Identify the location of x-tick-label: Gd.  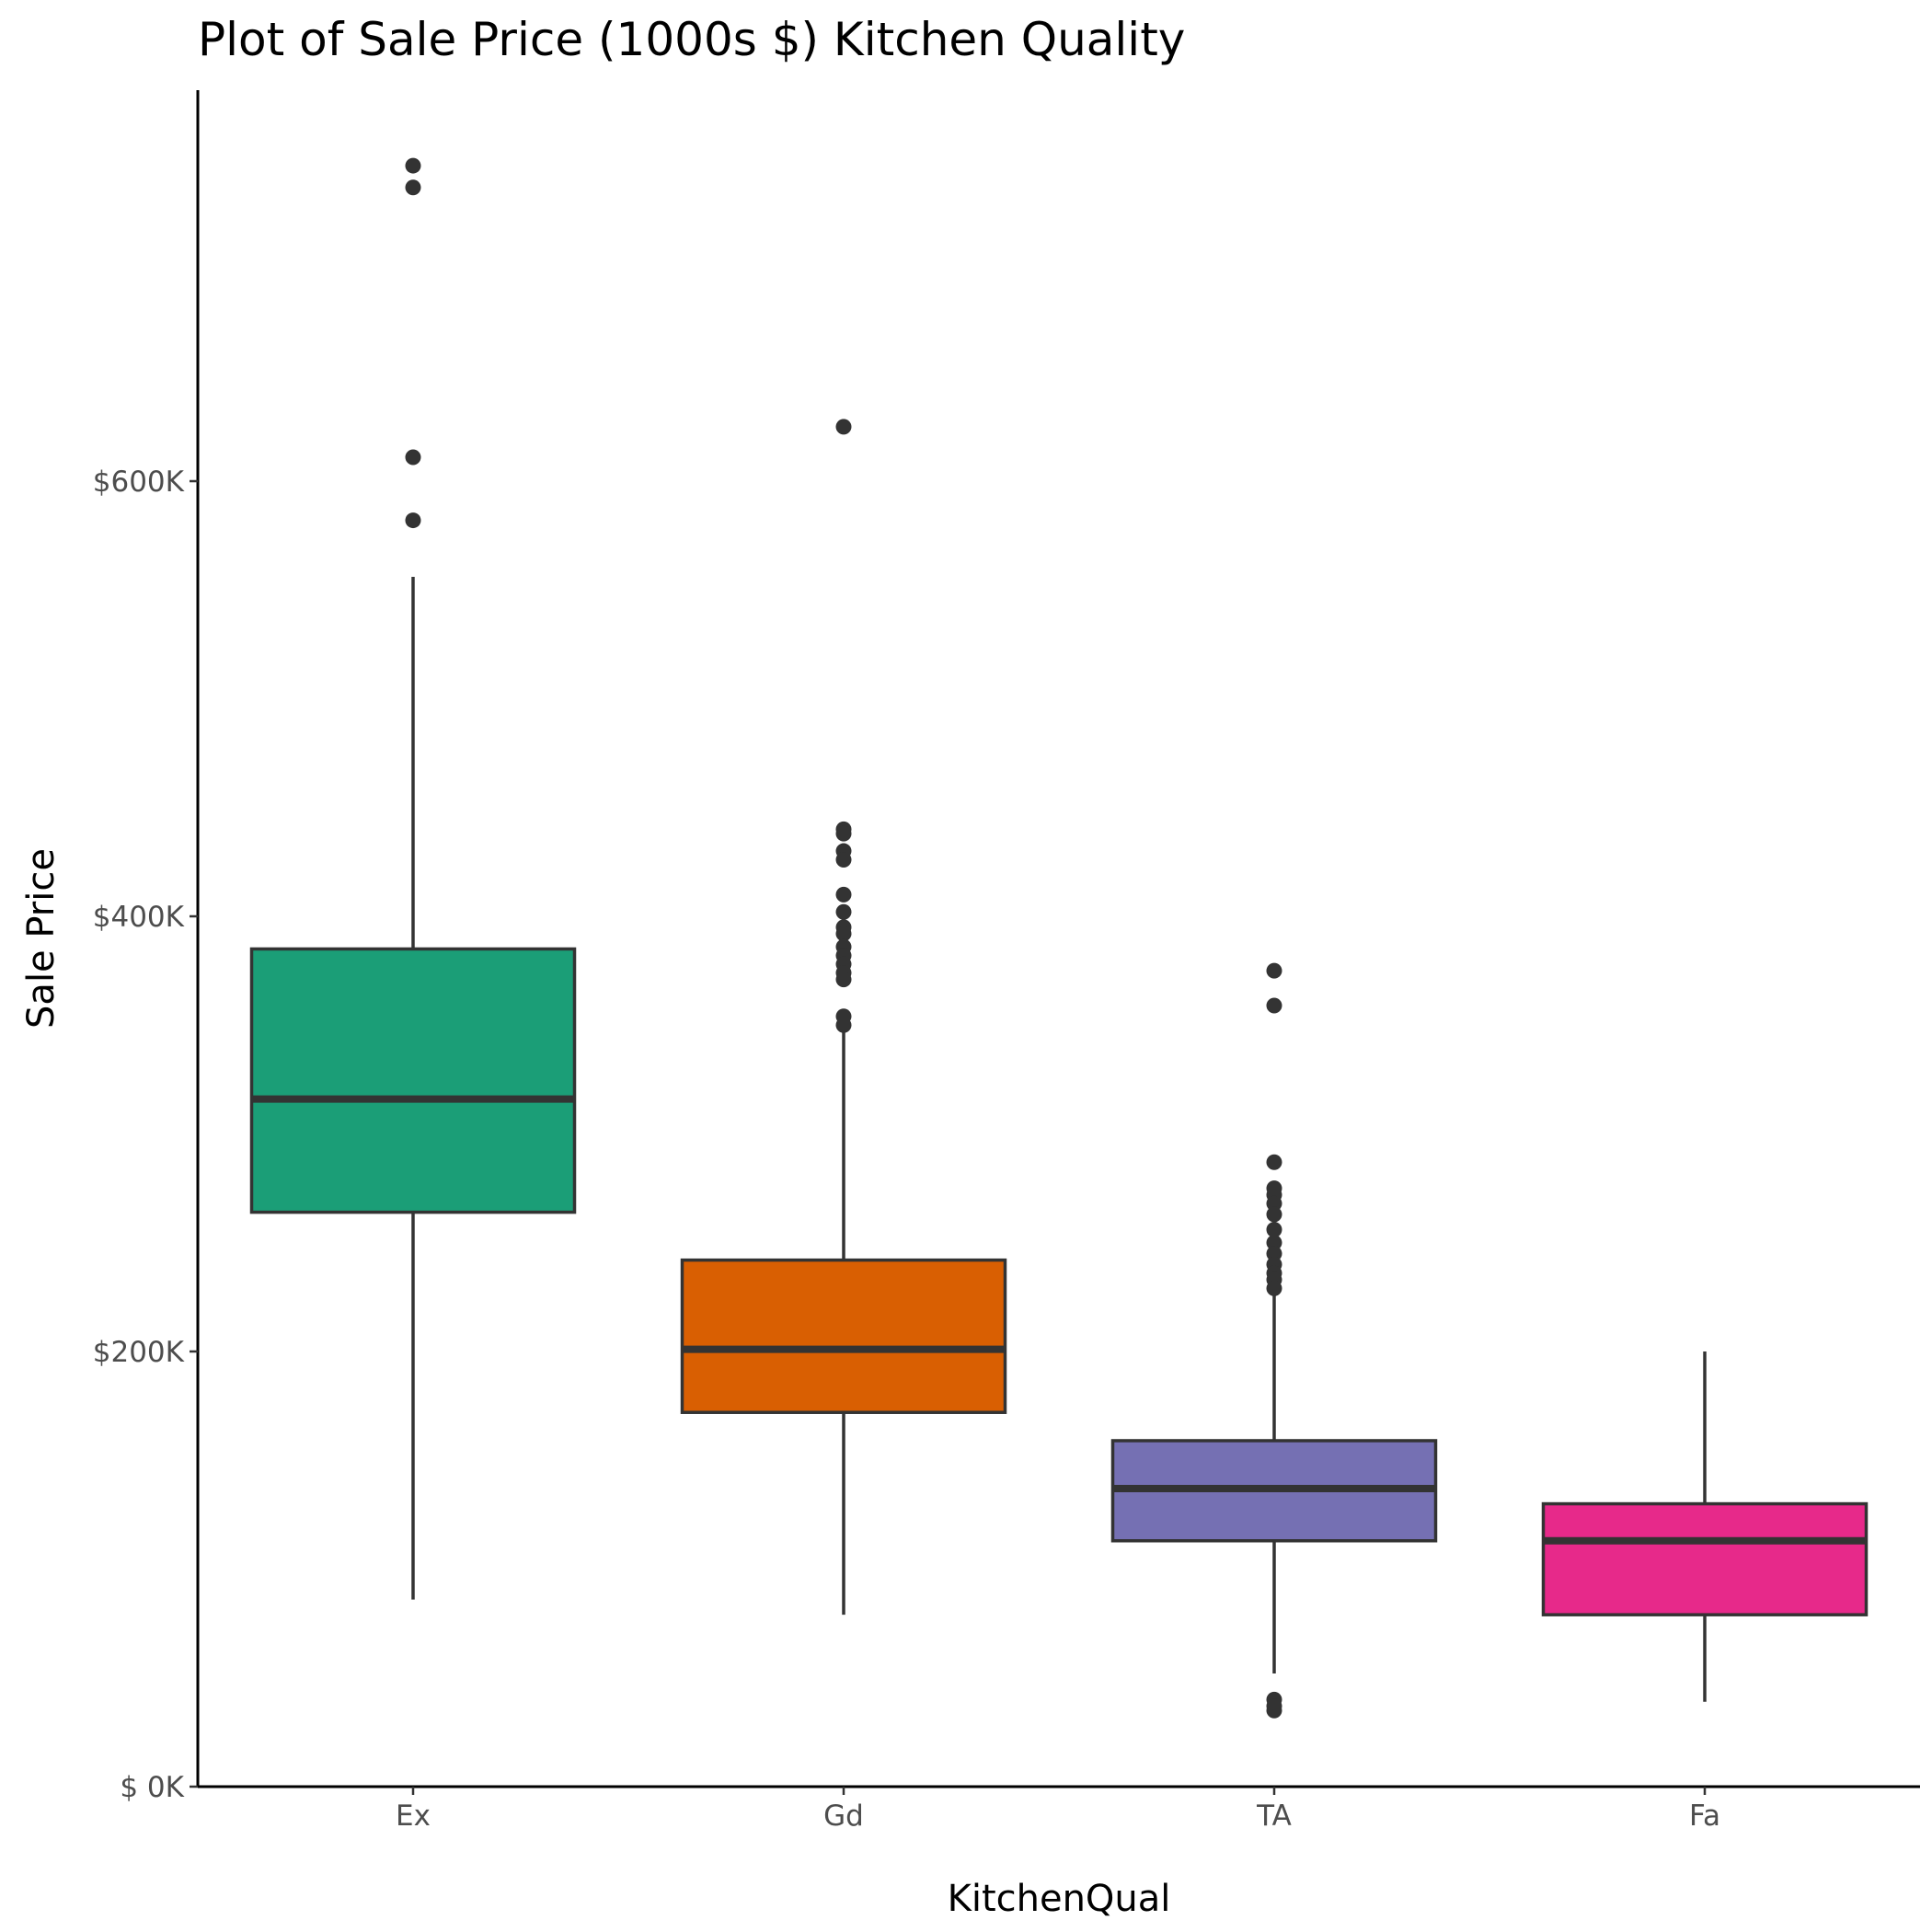
(843, 1816).